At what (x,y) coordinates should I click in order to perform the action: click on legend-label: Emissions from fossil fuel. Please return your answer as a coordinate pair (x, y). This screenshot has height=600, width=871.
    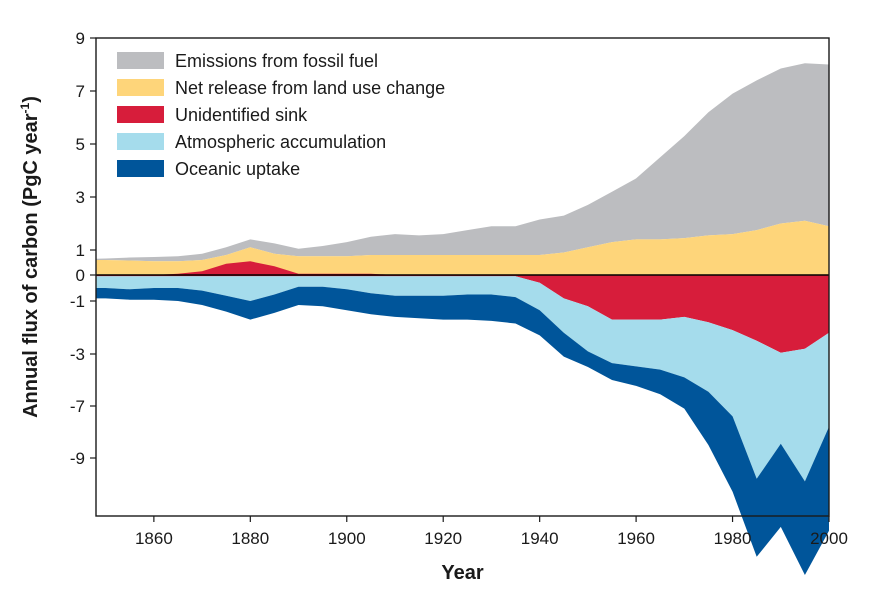
    Looking at the image, I should click on (276, 61).